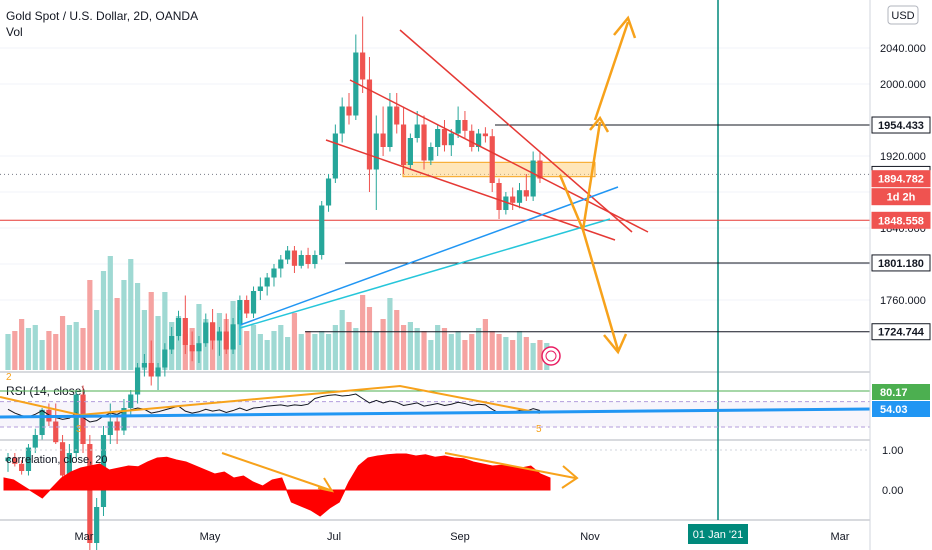 The image size is (932, 550). I want to click on date-marker-badge, so click(718, 534).